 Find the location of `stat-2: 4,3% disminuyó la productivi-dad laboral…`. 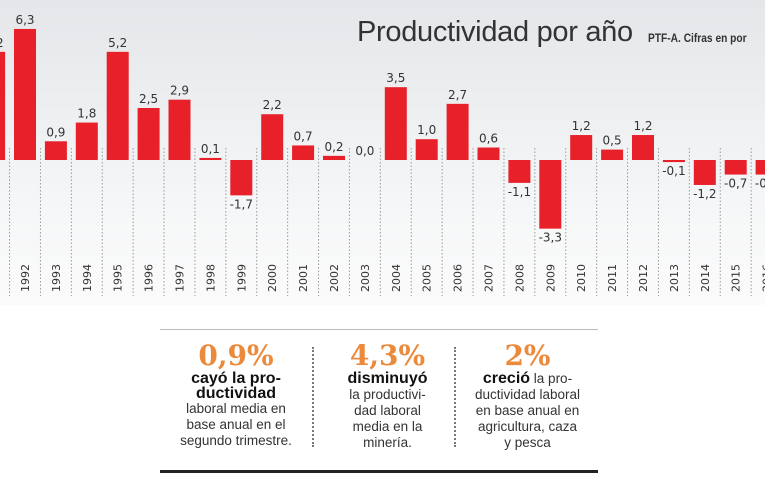

stat-2: 4,3% disminuyó la productivi-dad laboral… is located at coordinates (387, 396).